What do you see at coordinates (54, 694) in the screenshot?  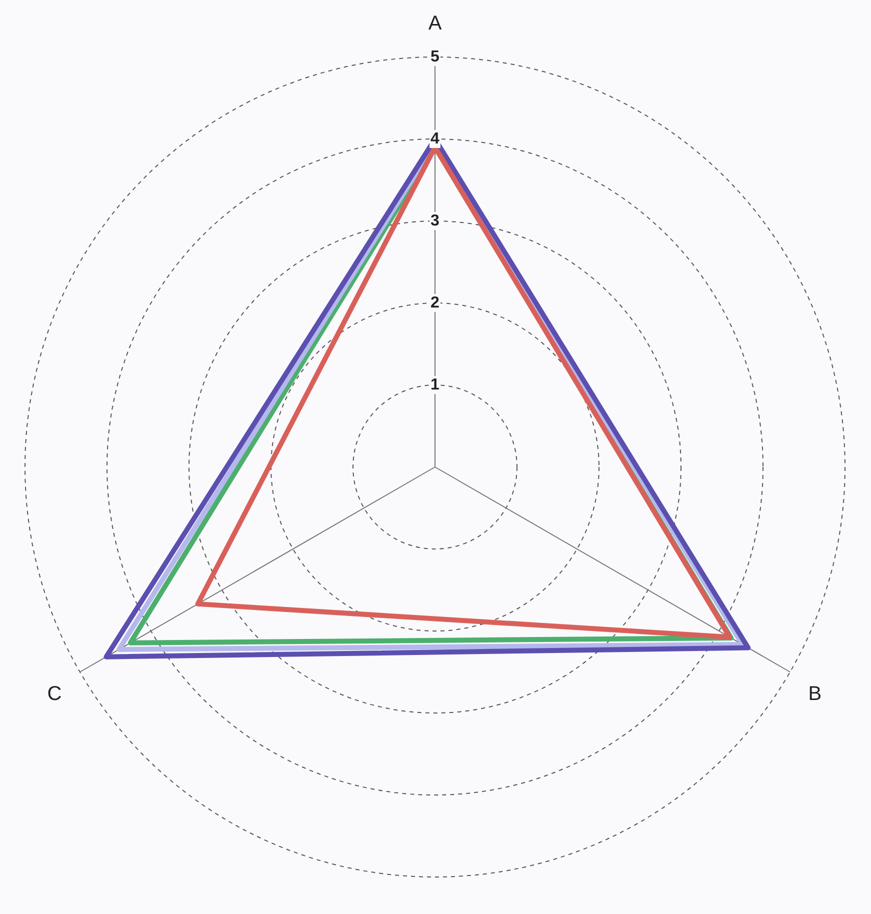 I see `spoke-label: C` at bounding box center [54, 694].